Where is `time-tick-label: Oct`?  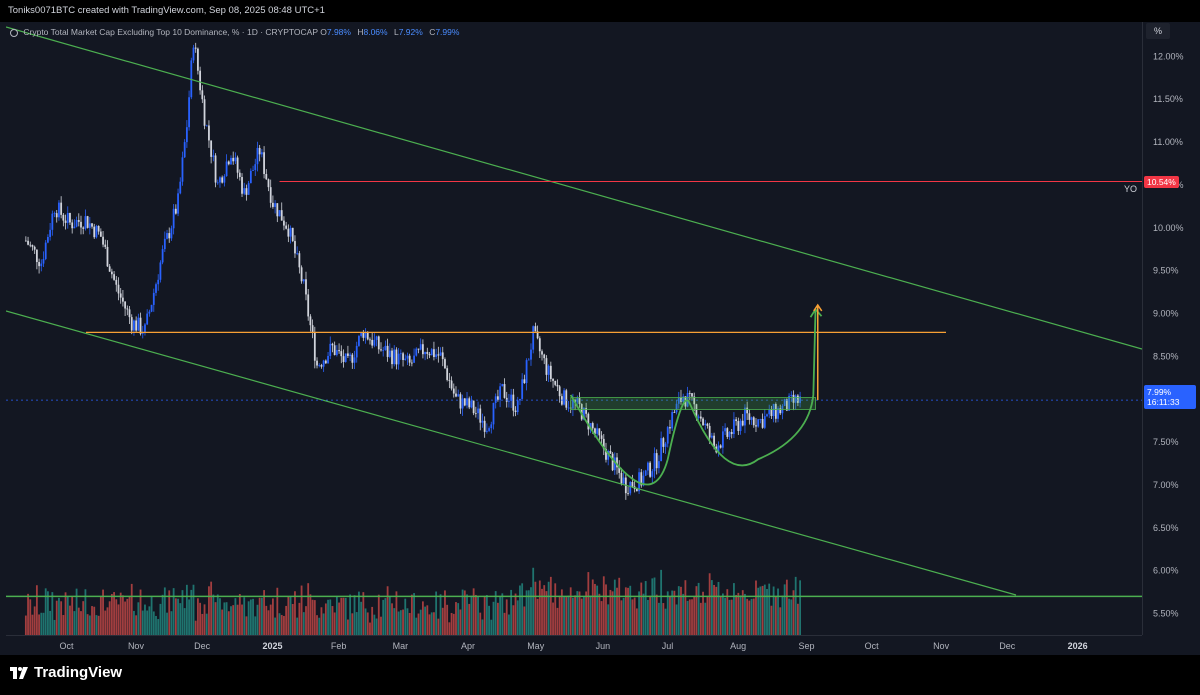 time-tick-label: Oct is located at coordinates (872, 646).